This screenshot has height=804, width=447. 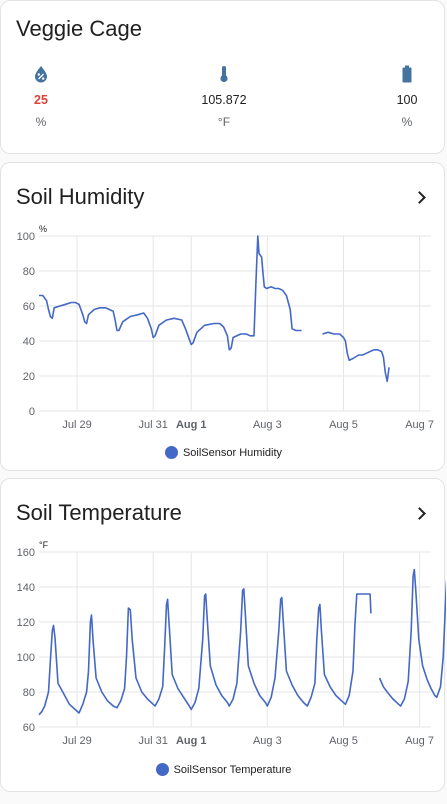 What do you see at coordinates (79, 28) in the screenshot?
I see `card-title: Veggie Cage` at bounding box center [79, 28].